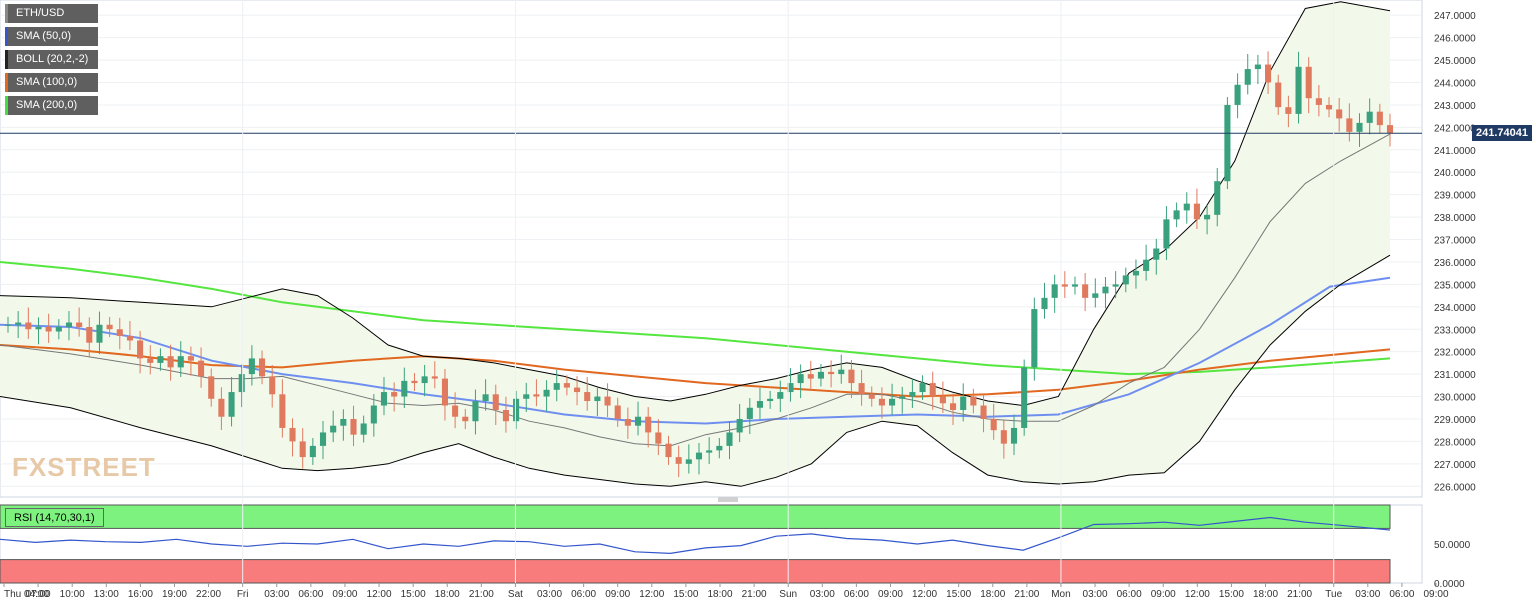  Describe the element at coordinates (52, 13) in the screenshot. I see `legend-item-pair: ETH/USD` at that location.